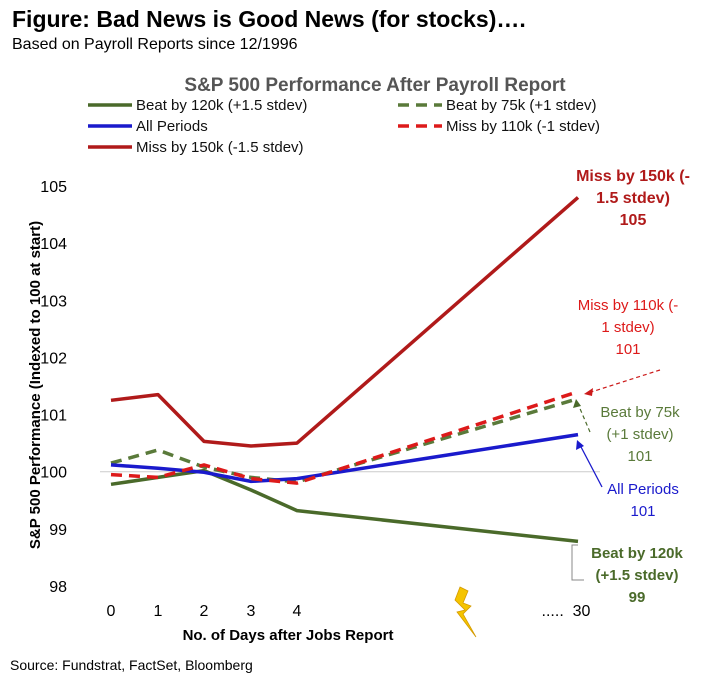  What do you see at coordinates (637, 553) in the screenshot?
I see `end-label-line: Beat by 120k` at bounding box center [637, 553].